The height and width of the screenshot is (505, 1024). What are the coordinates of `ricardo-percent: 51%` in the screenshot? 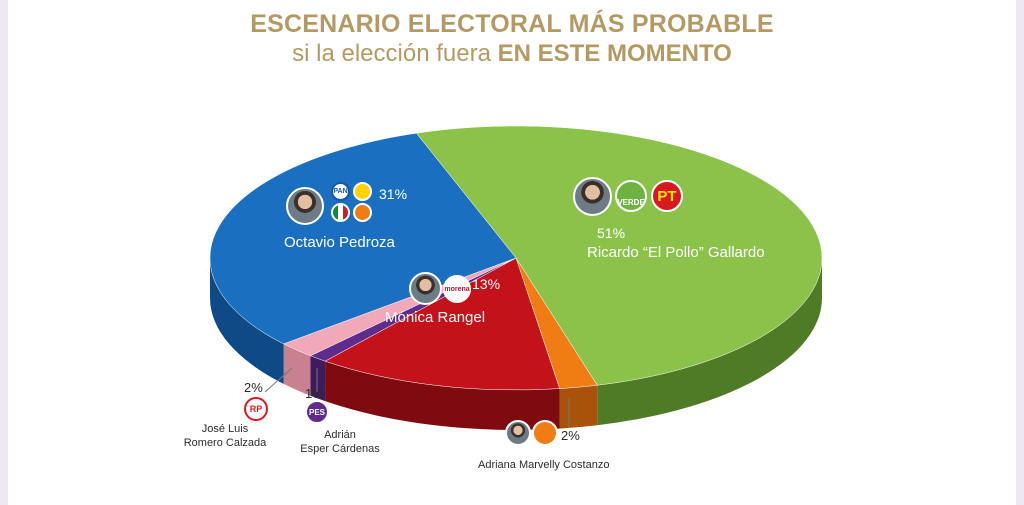 It's located at (611, 233).